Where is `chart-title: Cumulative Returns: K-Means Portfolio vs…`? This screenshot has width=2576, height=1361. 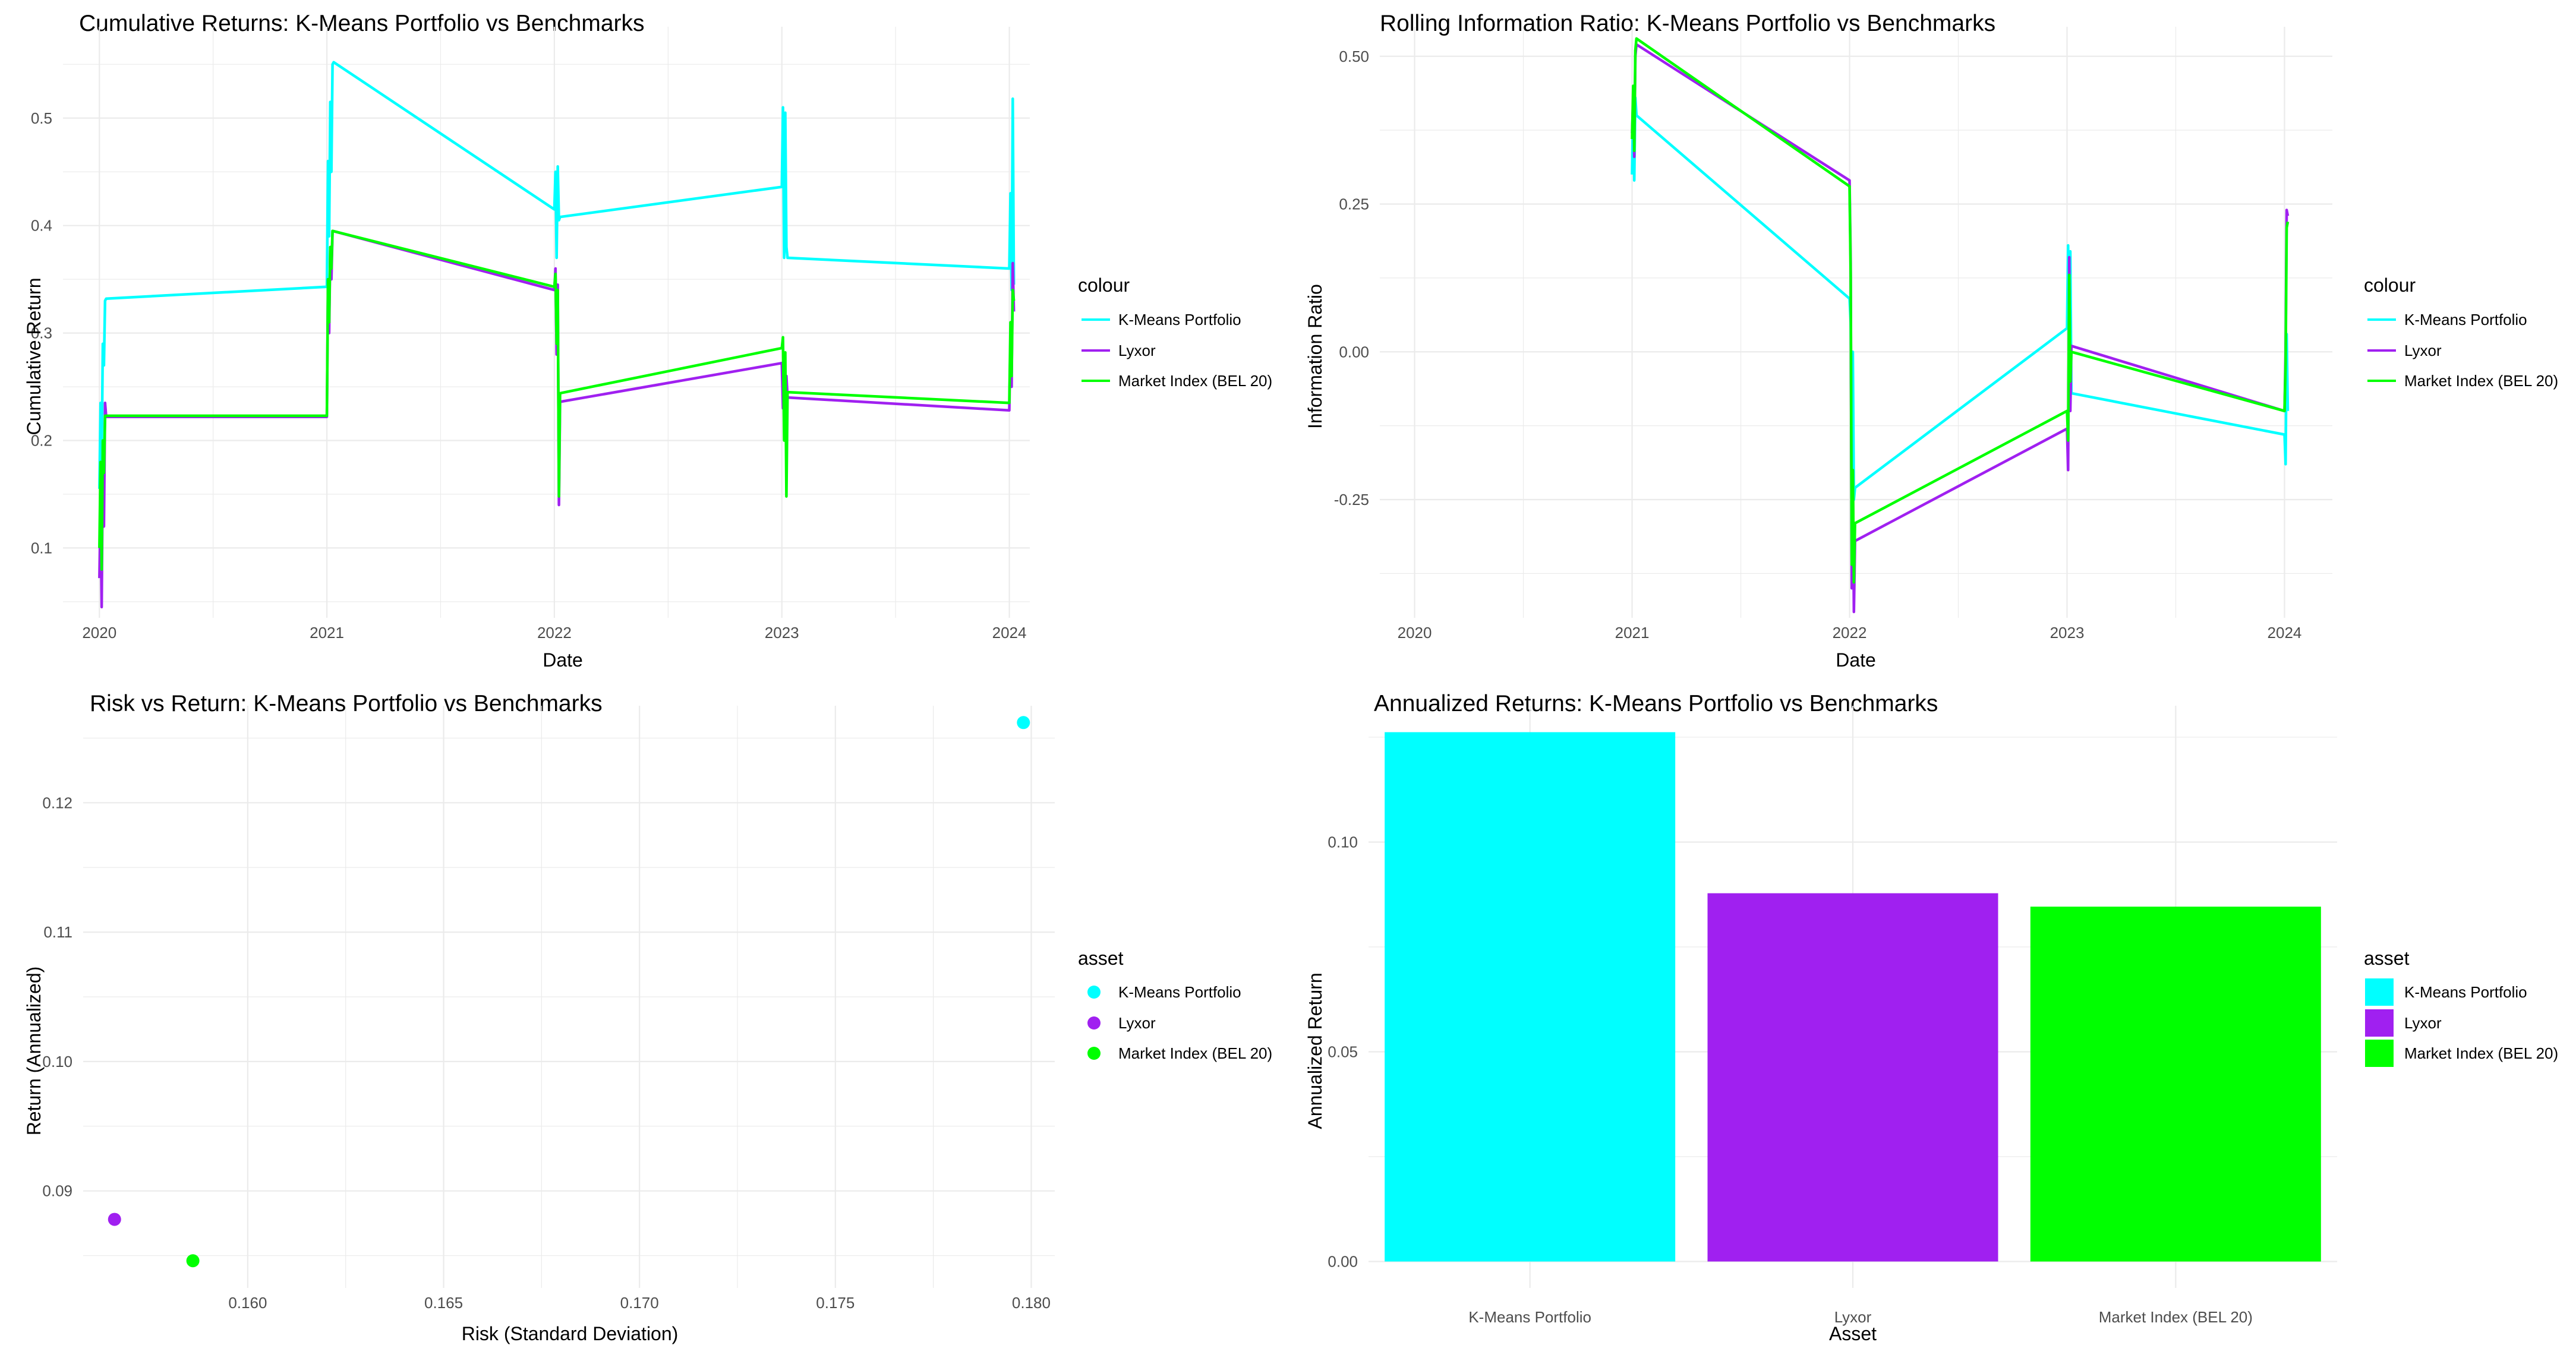
chart-title: Cumulative Returns: K-Means Portfolio vs… is located at coordinates (362, 23).